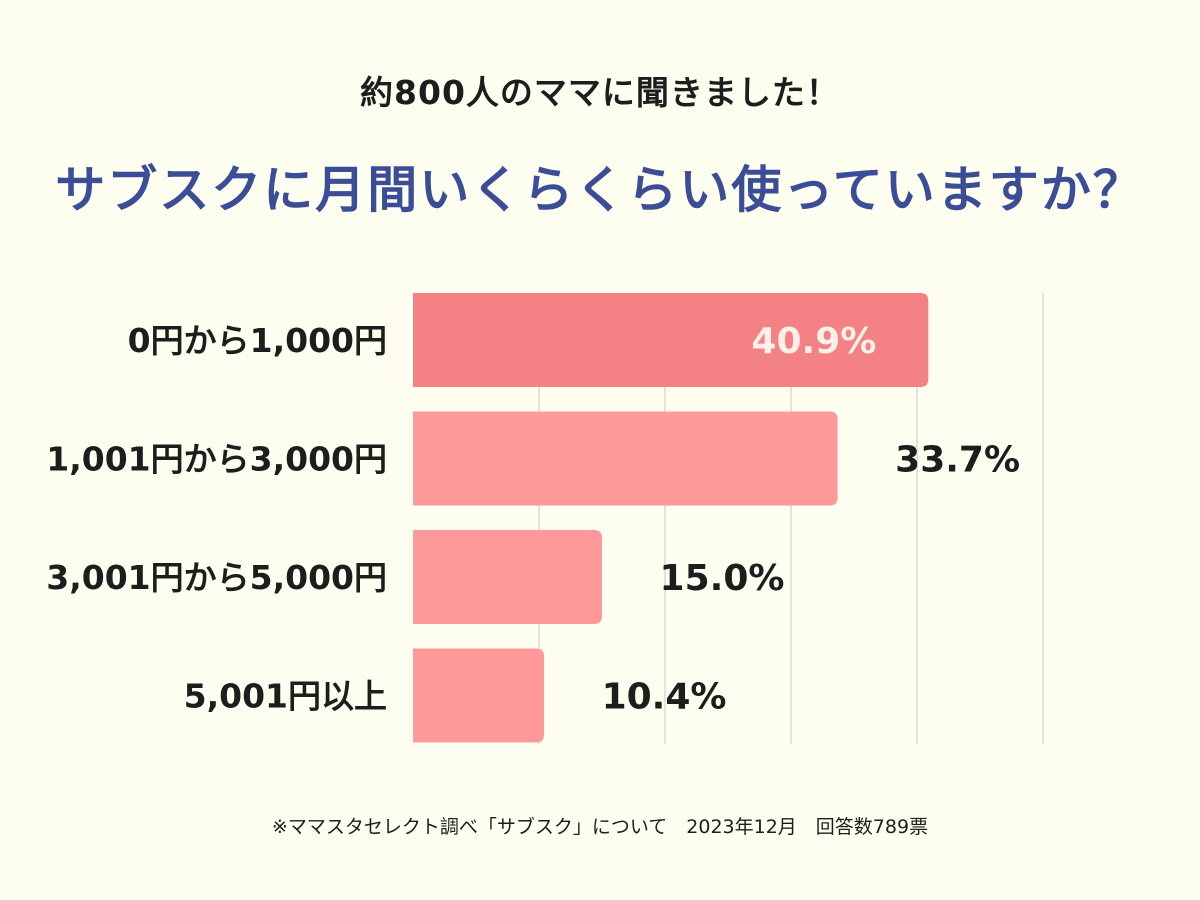  Describe the element at coordinates (216, 459) in the screenshot. I see `category-label: 1,001円から3,000円` at that location.